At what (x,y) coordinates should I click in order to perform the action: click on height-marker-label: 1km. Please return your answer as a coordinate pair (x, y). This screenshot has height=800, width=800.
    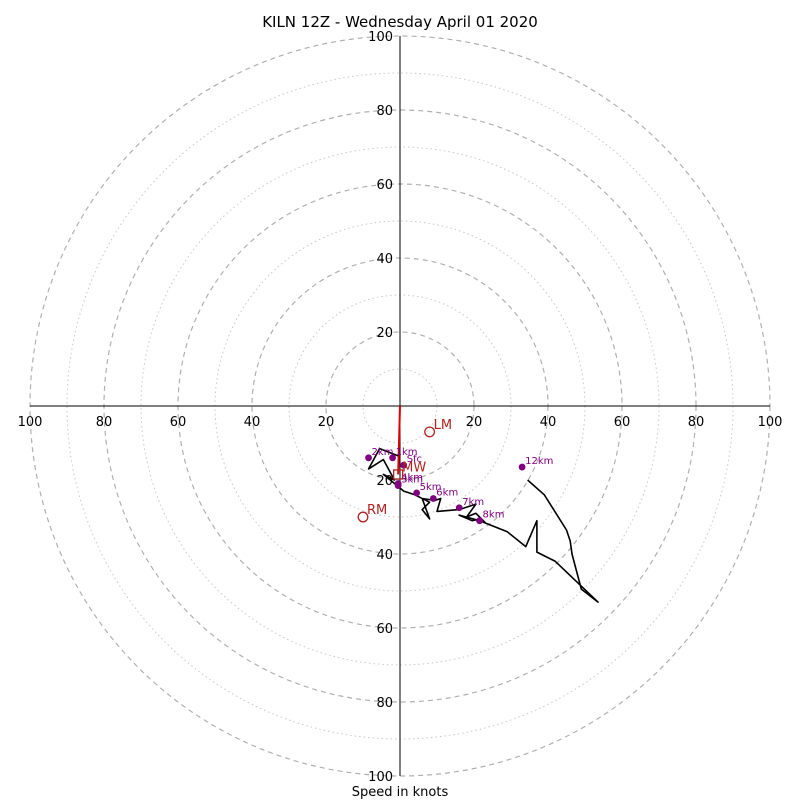
    Looking at the image, I should click on (407, 452).